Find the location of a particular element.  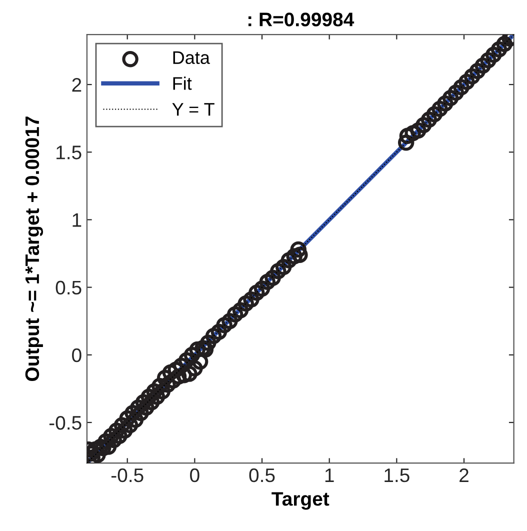

x-axis-title: Target is located at coordinates (301, 501).